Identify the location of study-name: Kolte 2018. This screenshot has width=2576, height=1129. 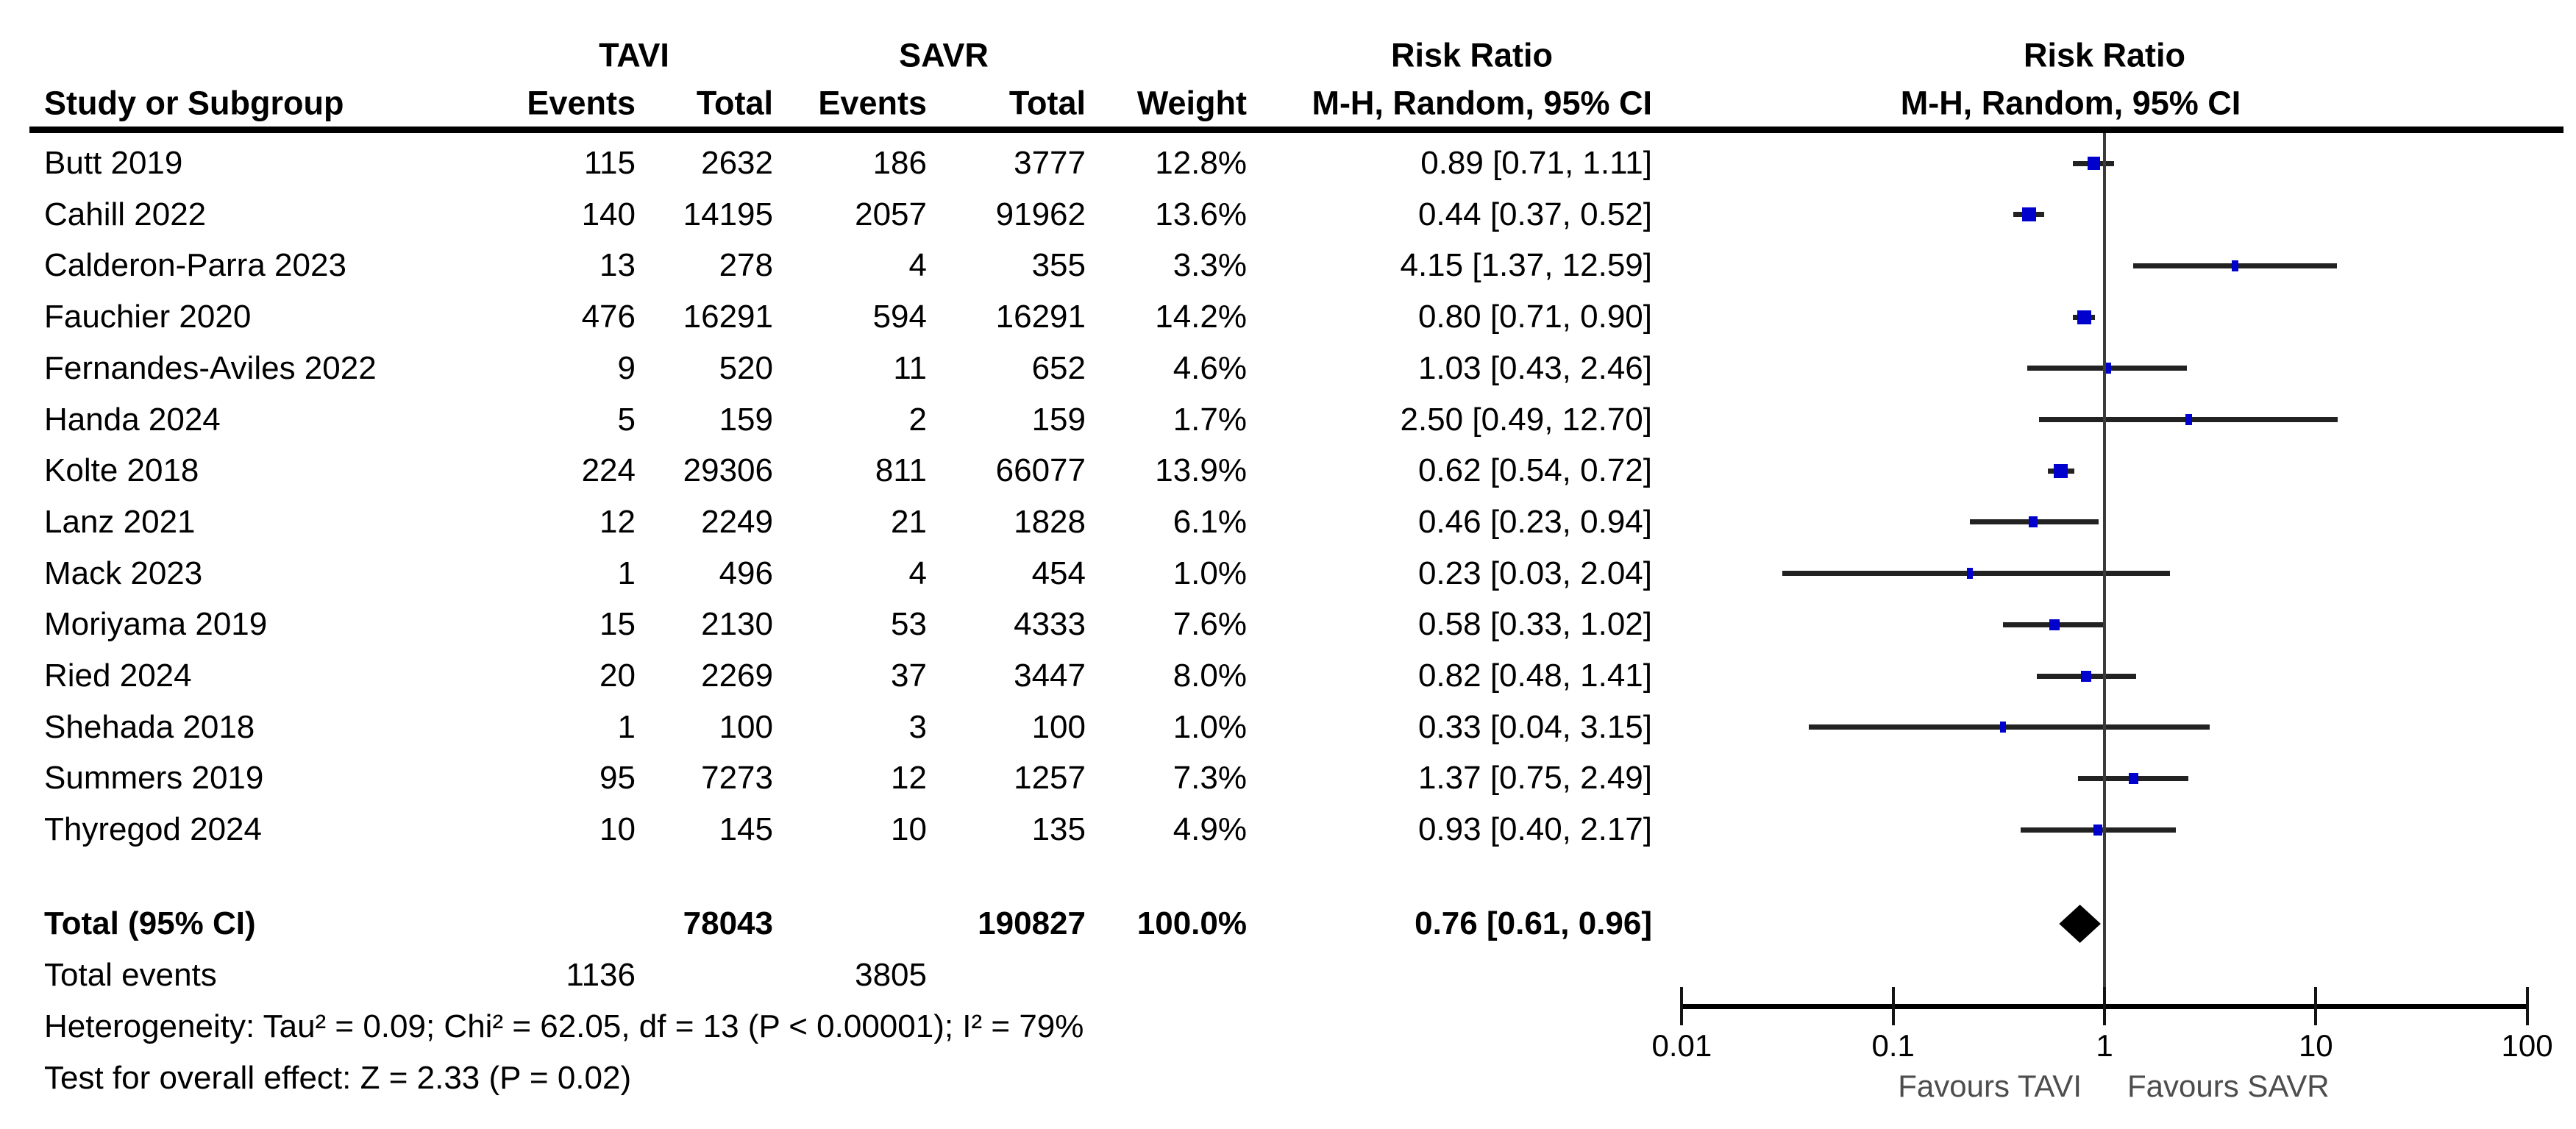
(121, 470).